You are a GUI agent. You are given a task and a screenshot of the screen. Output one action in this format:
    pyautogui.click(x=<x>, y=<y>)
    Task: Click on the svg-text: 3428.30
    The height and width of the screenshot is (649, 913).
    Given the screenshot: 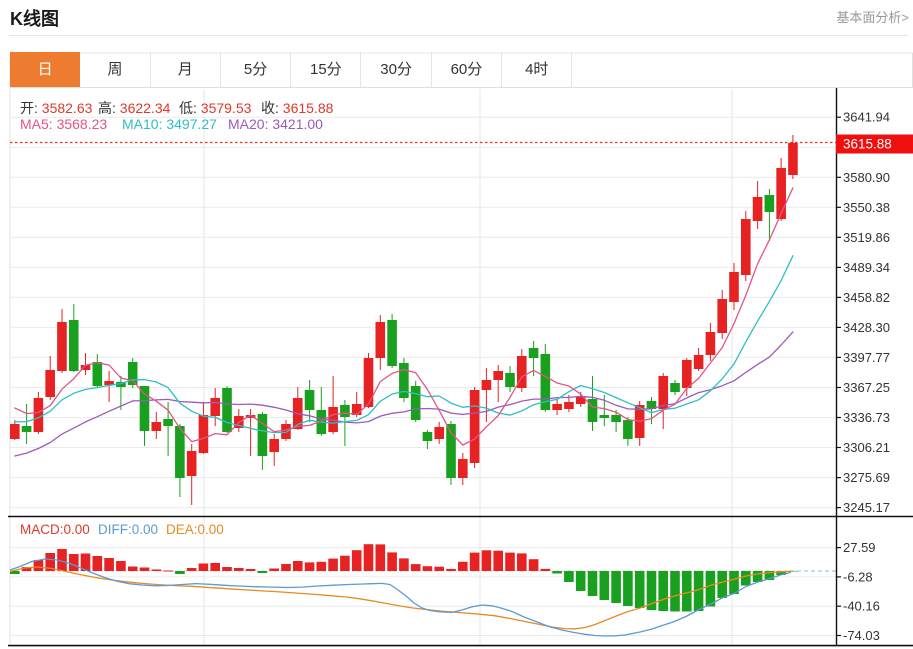 What is the action you would take?
    pyautogui.click(x=866, y=327)
    